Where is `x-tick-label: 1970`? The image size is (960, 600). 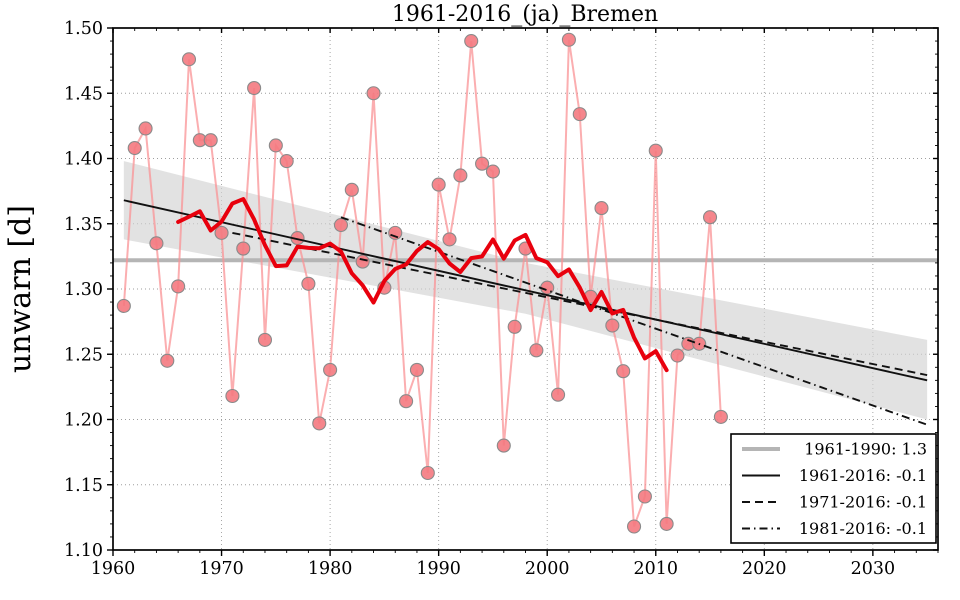
x-tick-label: 1970 is located at coordinates (221, 569).